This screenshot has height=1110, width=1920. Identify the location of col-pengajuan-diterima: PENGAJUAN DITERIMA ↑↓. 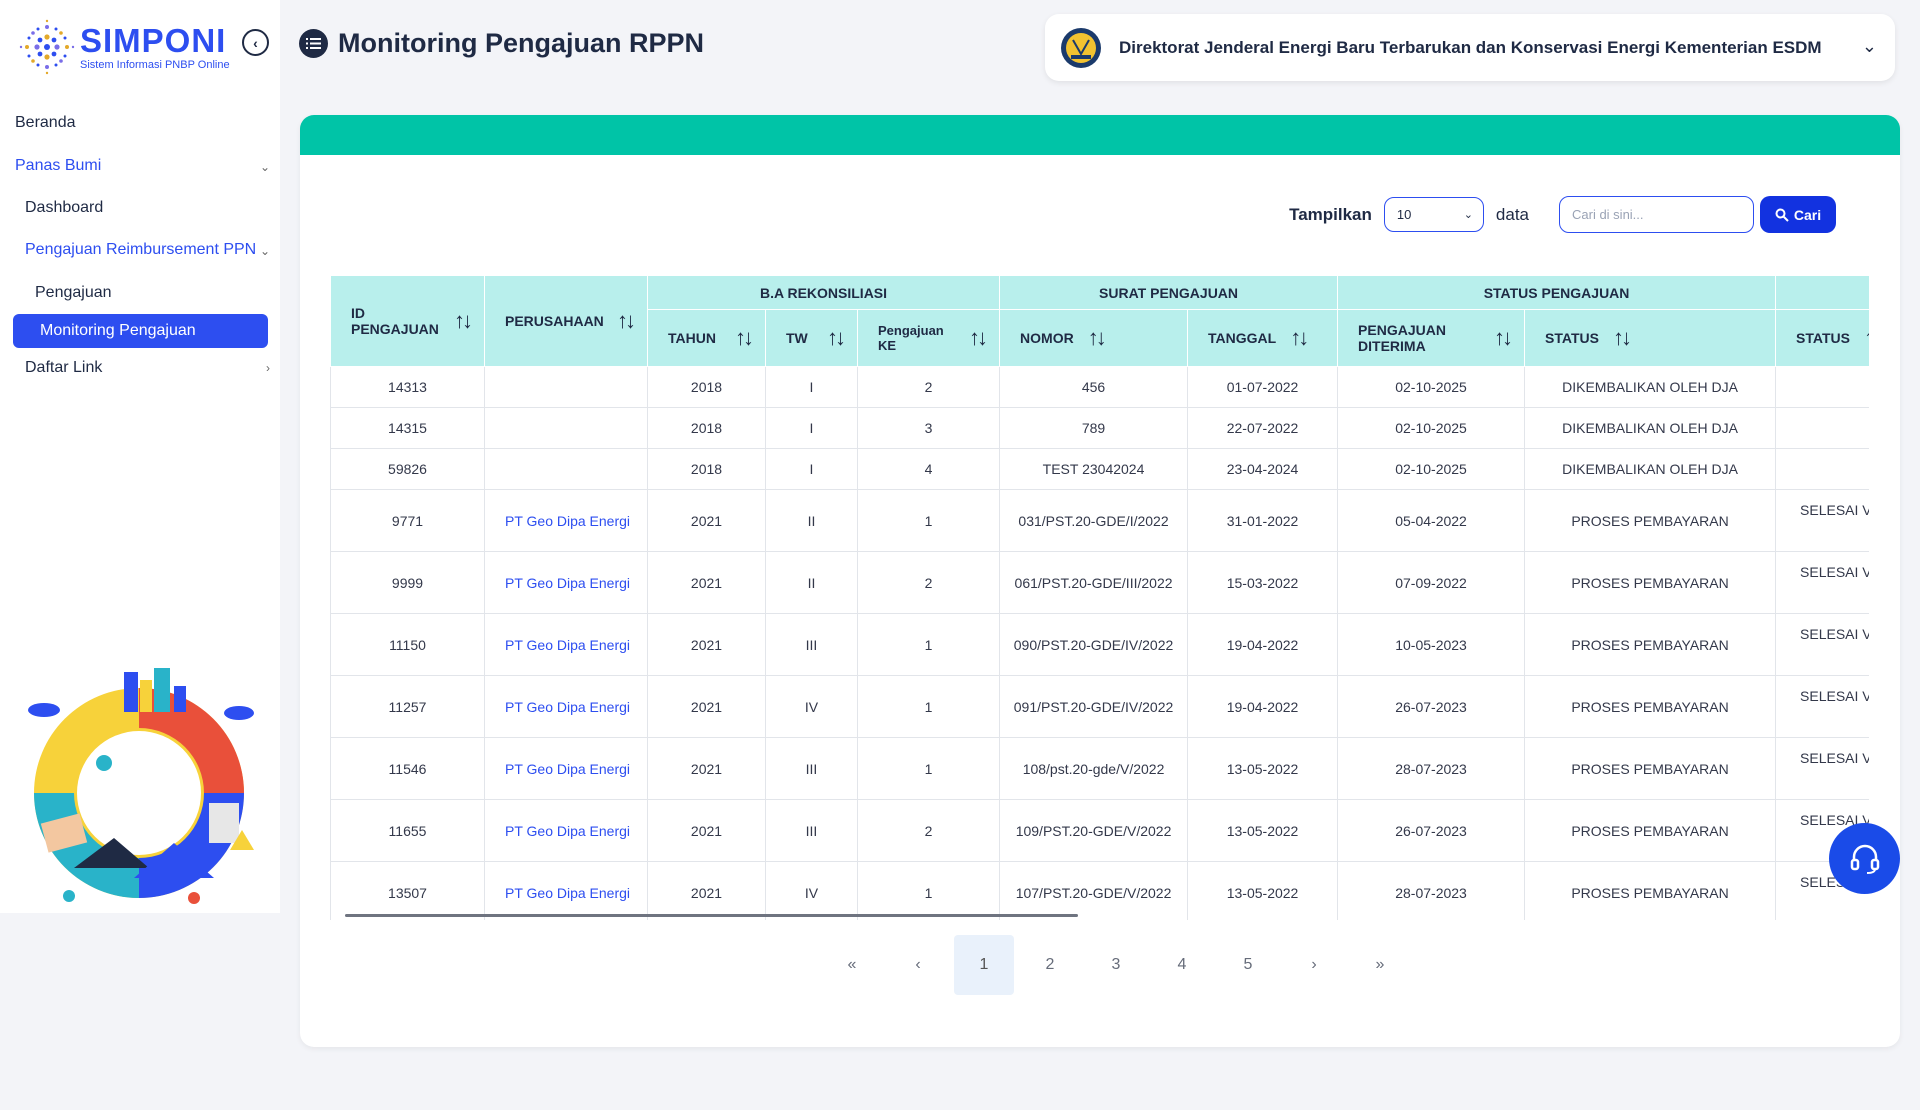
(1431, 338).